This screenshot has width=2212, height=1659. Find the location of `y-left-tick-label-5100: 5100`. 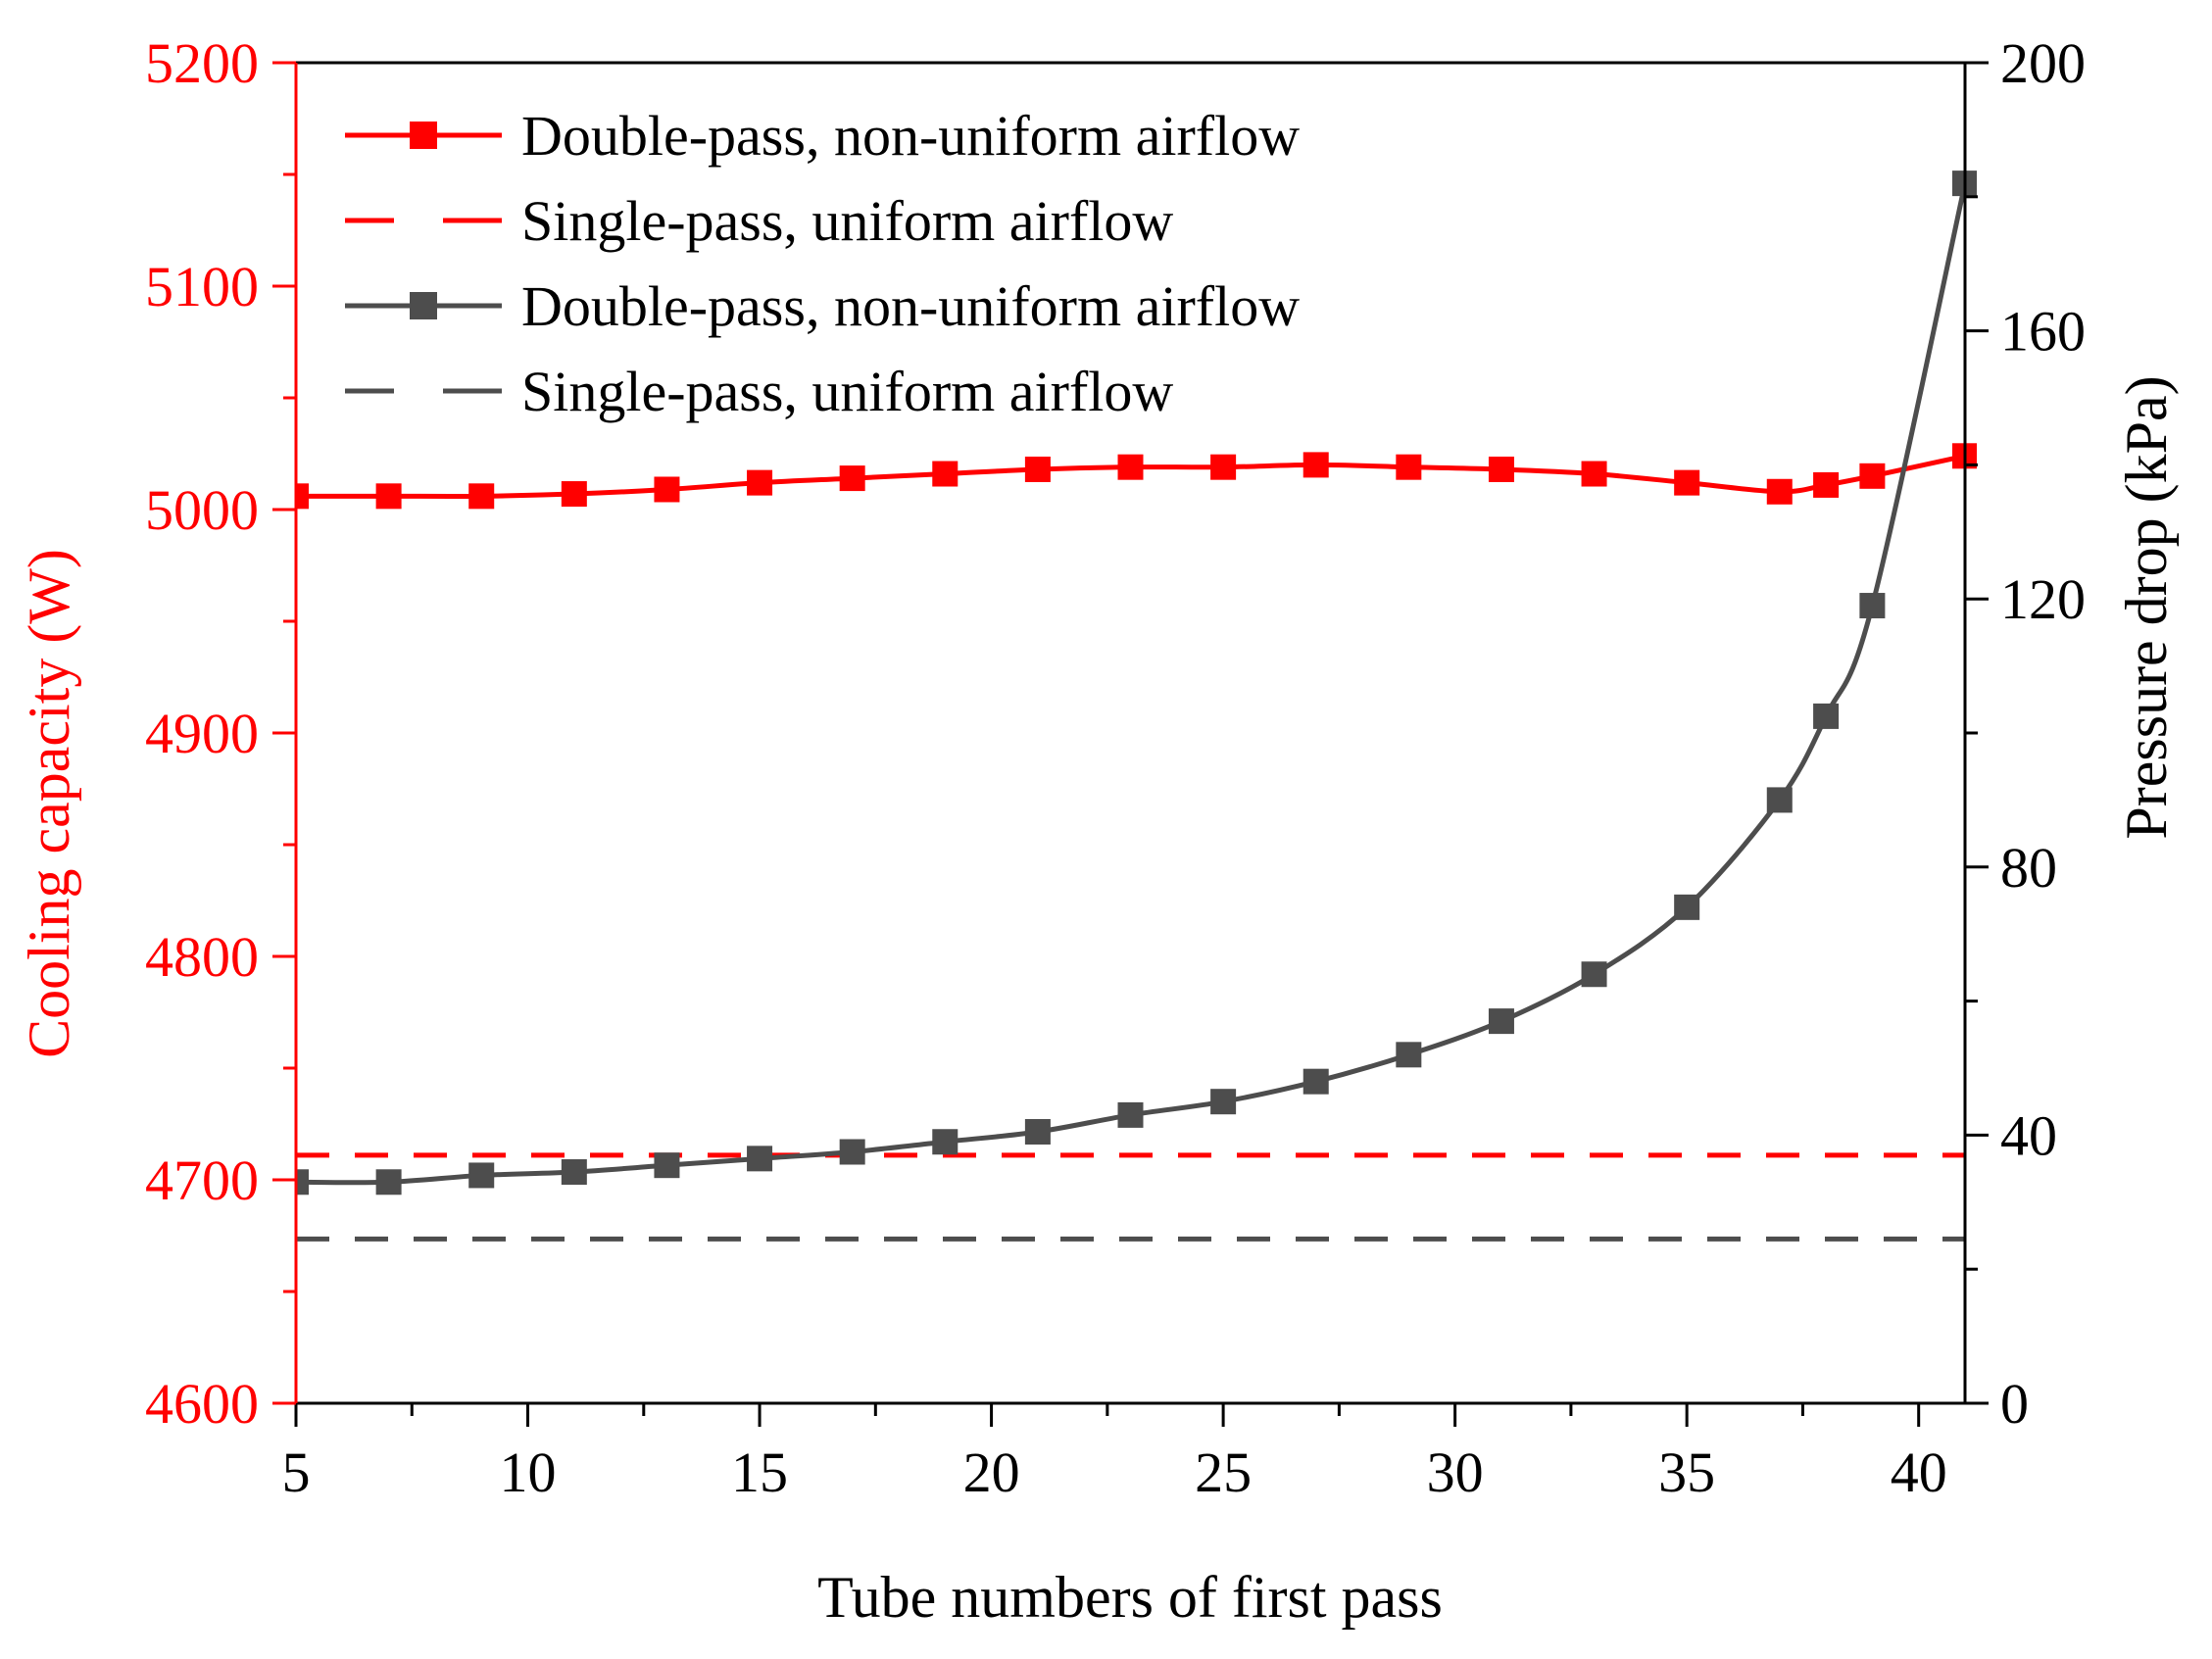

y-left-tick-label-5100: 5100 is located at coordinates (202, 286).